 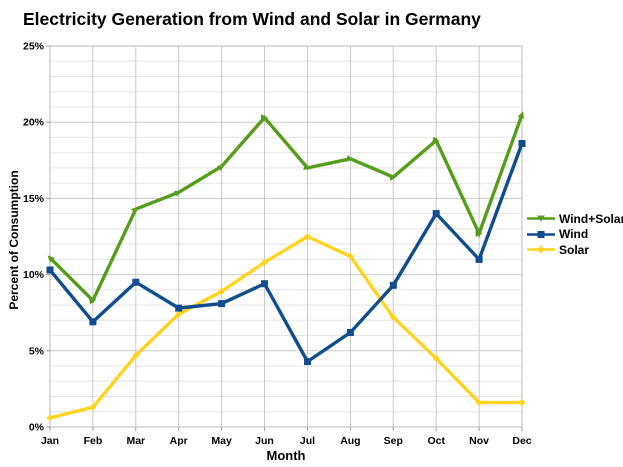 I want to click on x-tick-label: Oct, so click(x=436, y=441).